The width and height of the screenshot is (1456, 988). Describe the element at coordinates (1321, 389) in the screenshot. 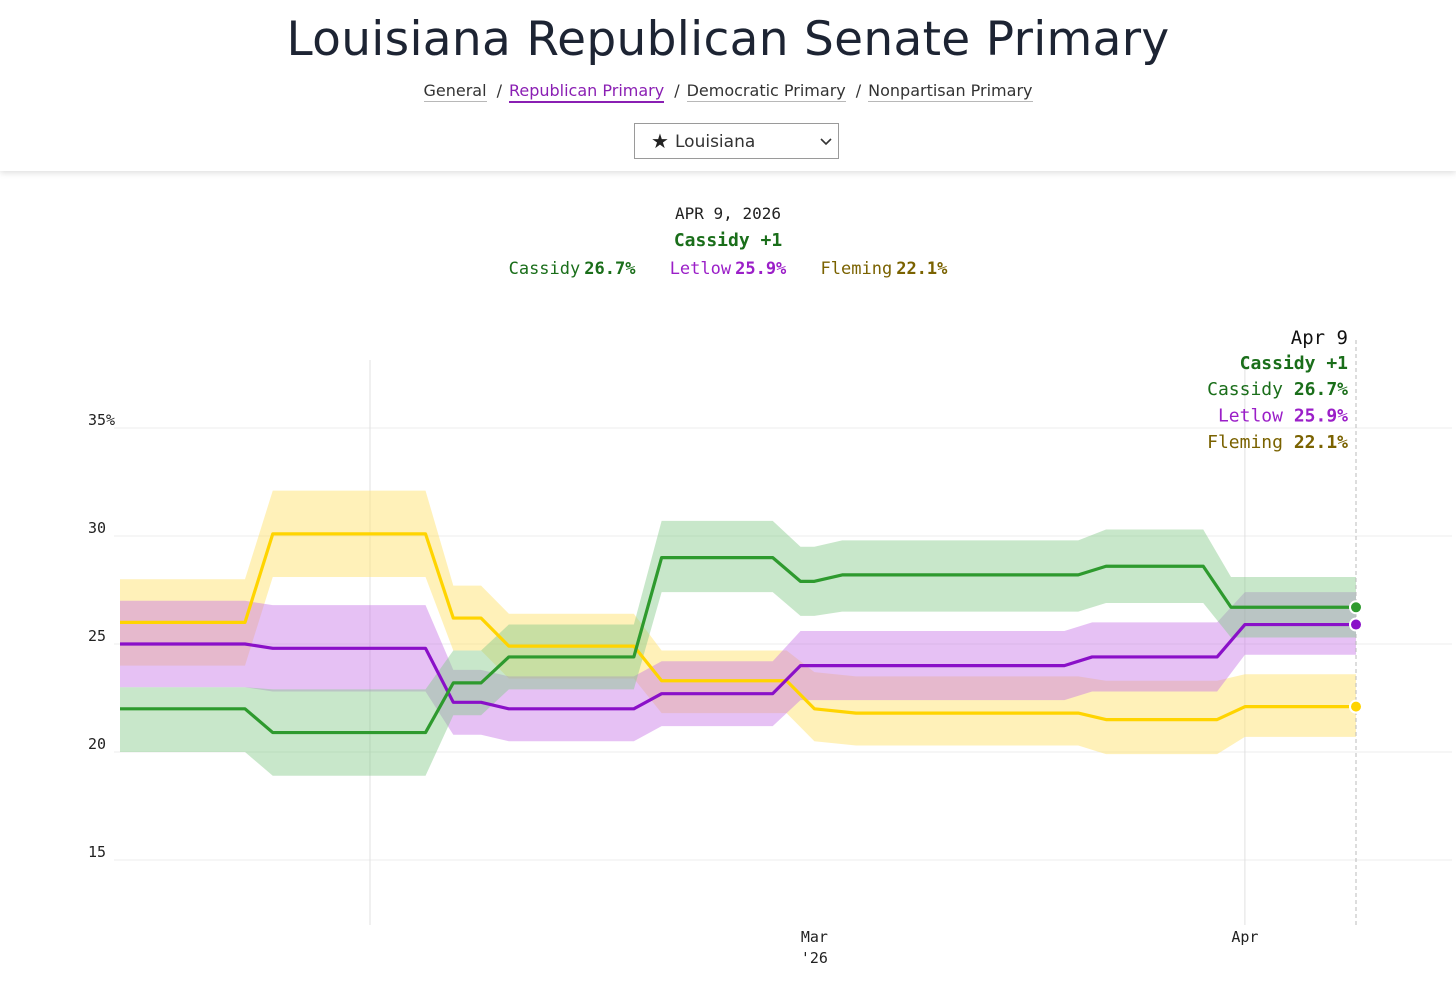

I see `hover-row-value: 26.7%` at that location.